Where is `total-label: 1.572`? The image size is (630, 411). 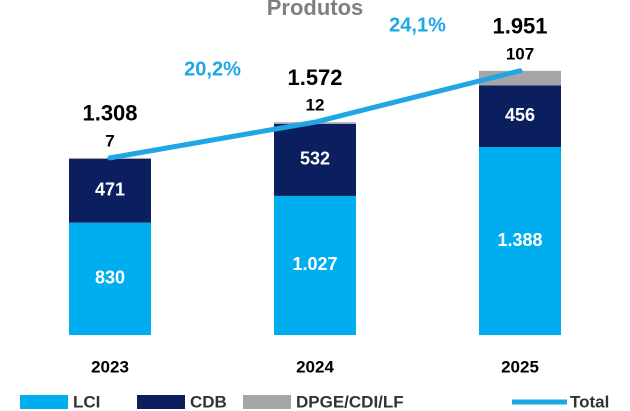 total-label: 1.572 is located at coordinates (314, 77).